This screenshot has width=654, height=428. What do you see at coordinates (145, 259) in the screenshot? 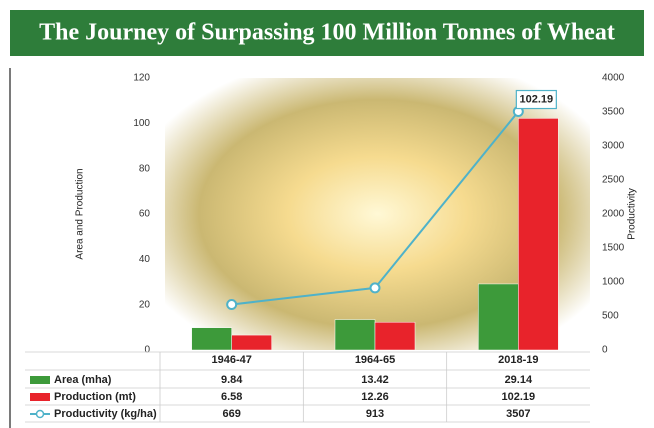
I see `y-tick-label: 40` at bounding box center [145, 259].